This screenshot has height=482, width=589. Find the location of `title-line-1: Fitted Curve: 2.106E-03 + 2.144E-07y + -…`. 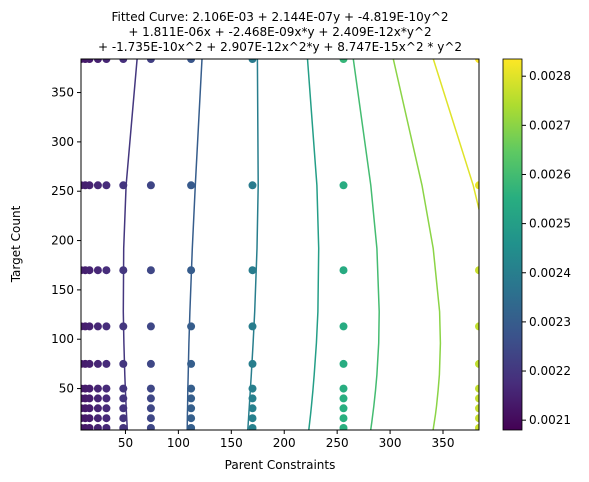

title-line-1: Fitted Curve: 2.106E-03 + 2.144E-07y + -… is located at coordinates (279, 17).